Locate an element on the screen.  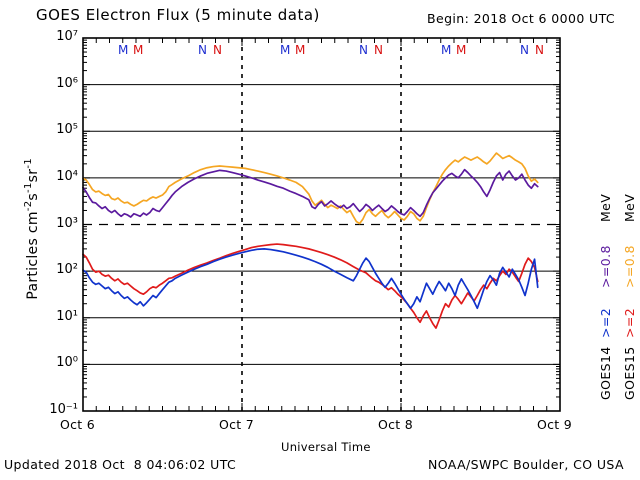
y-tick-label: 10⁰ is located at coordinates (67, 363).